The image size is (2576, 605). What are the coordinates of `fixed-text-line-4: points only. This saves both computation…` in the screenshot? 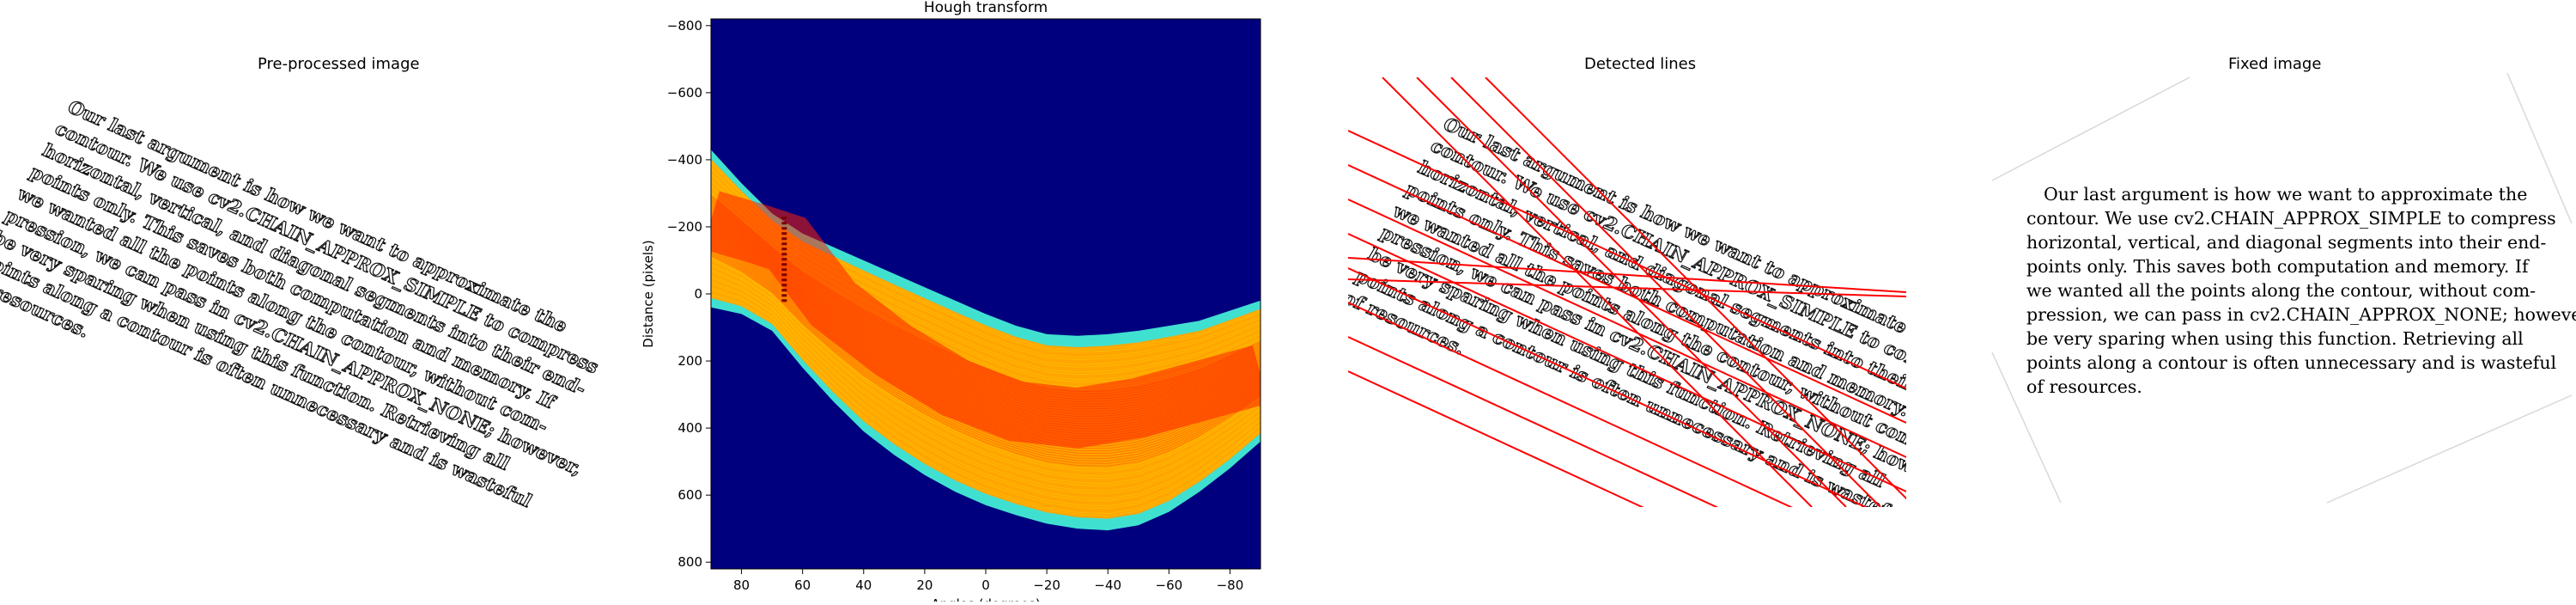 It's located at (2277, 266).